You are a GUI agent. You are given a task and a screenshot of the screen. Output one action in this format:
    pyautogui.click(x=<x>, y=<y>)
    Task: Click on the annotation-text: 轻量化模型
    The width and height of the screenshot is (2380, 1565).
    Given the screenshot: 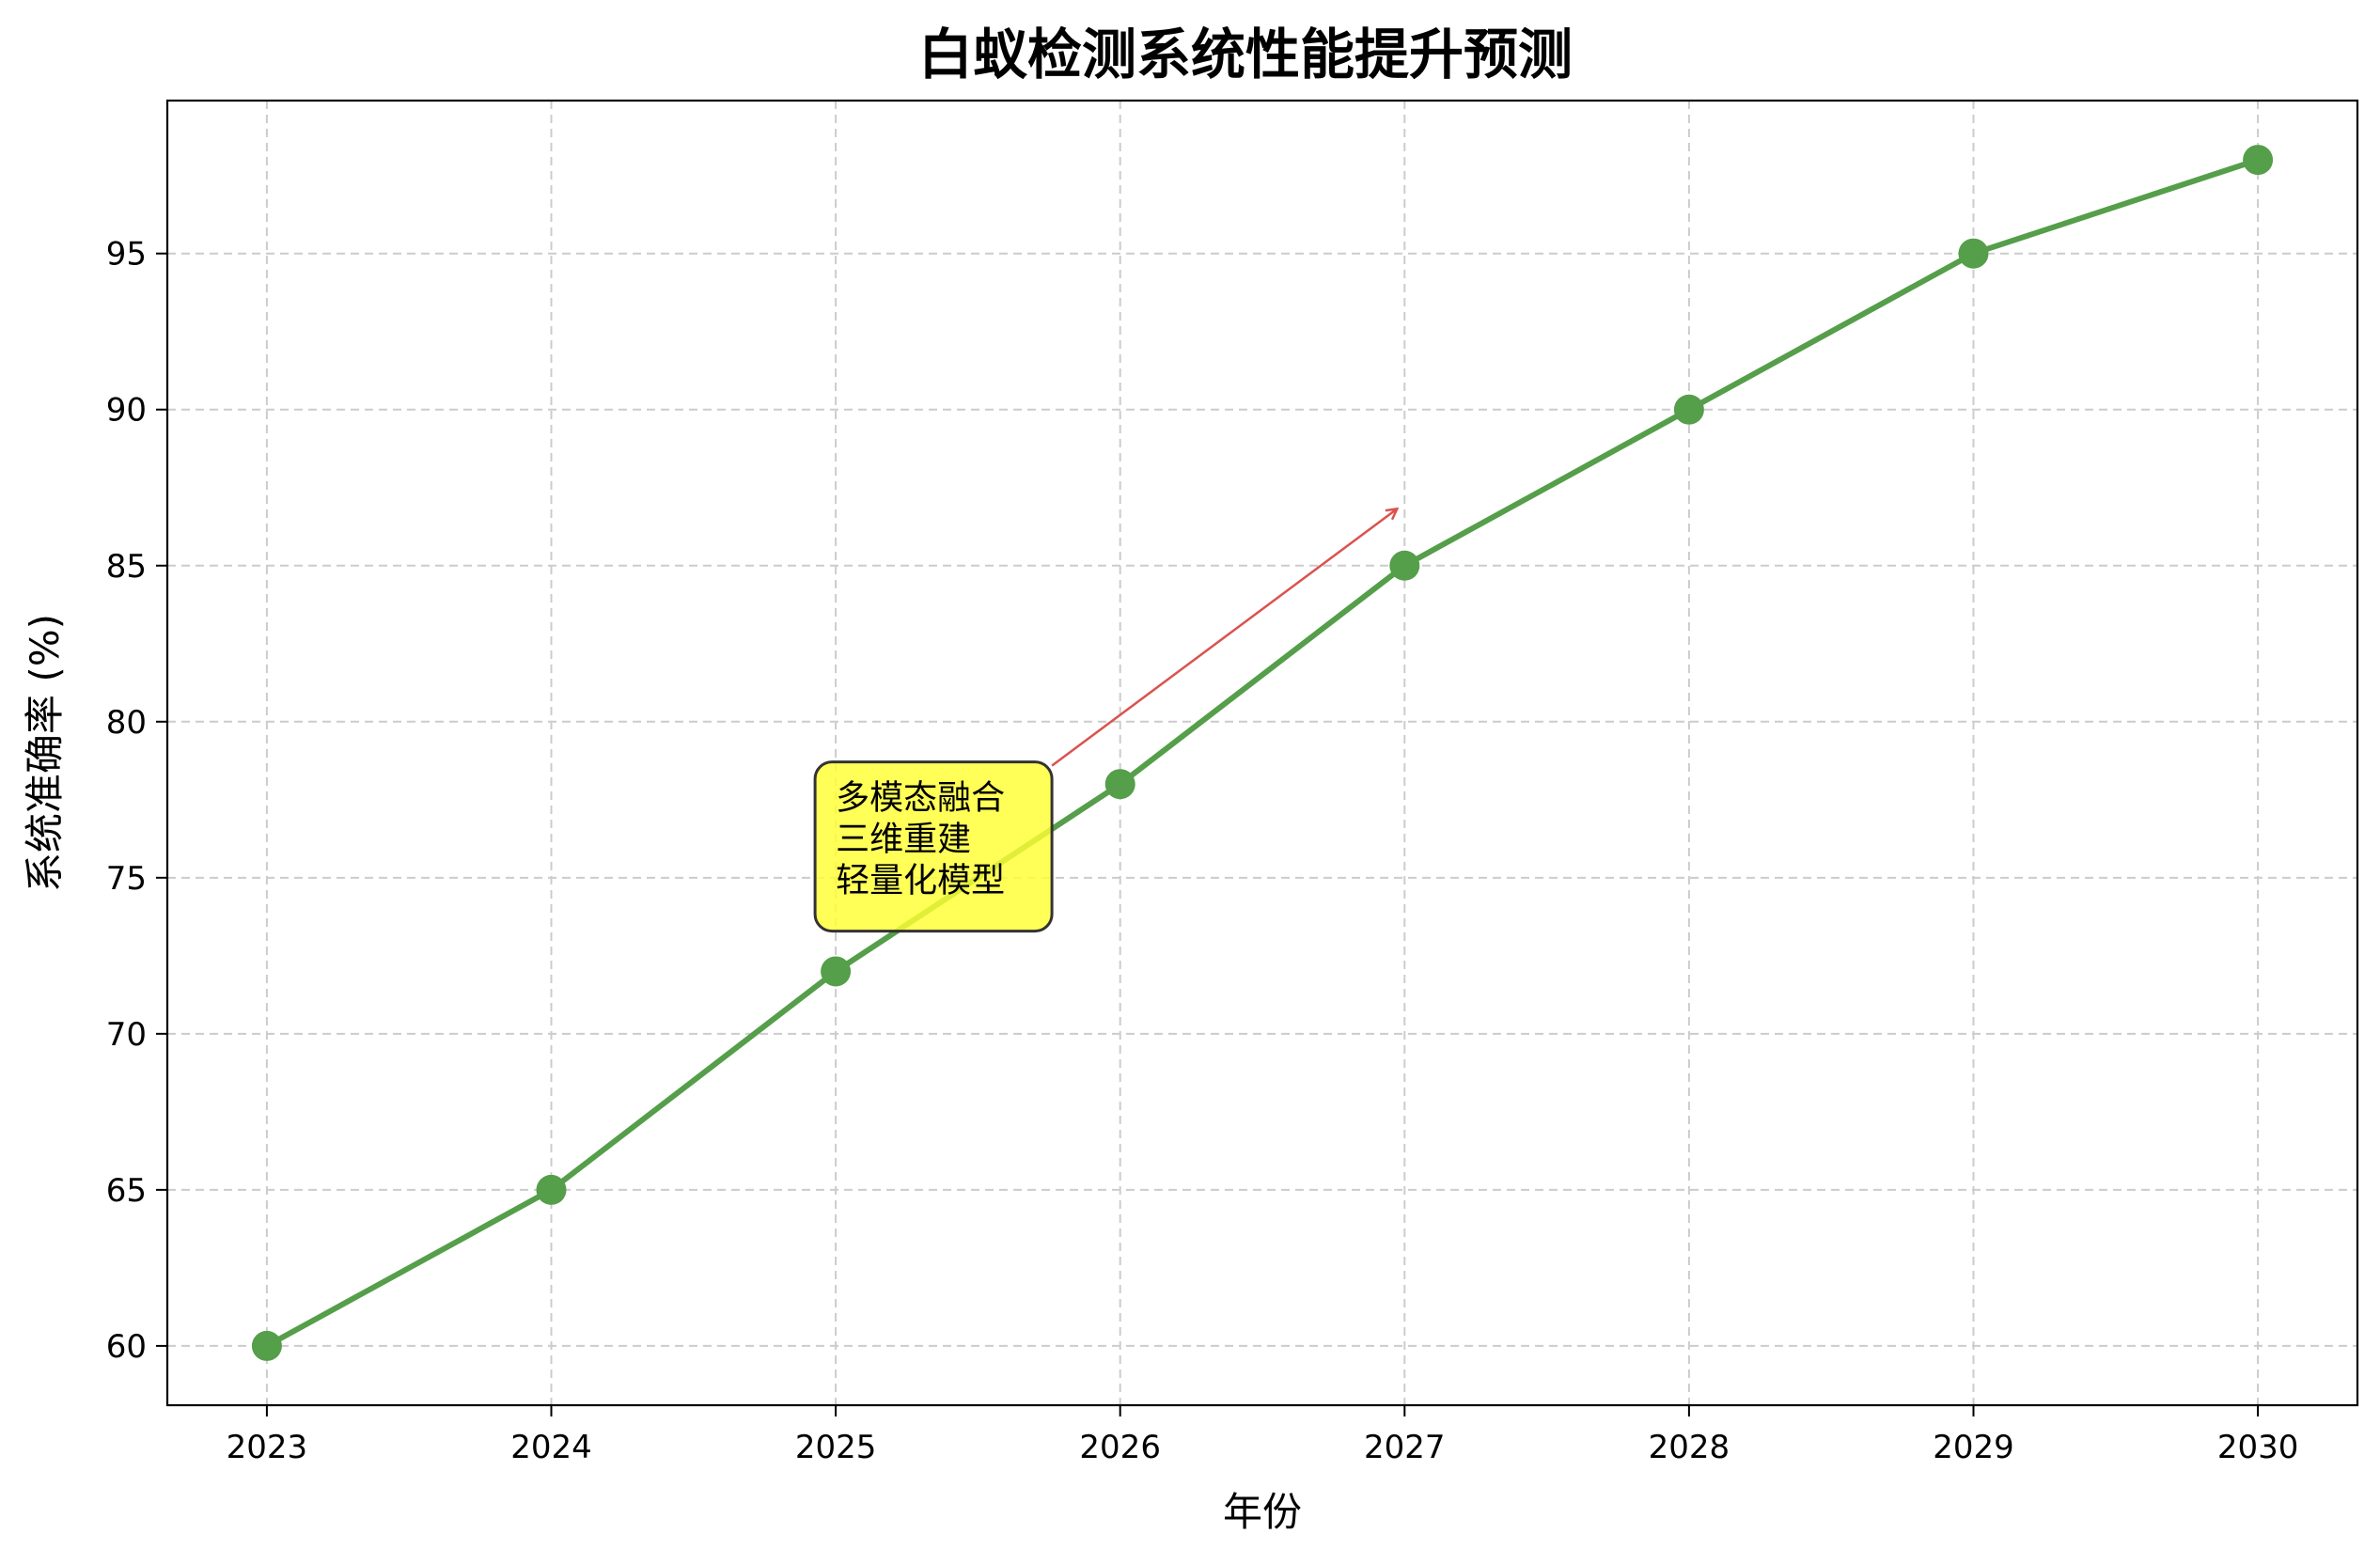 What is the action you would take?
    pyautogui.click(x=920, y=881)
    